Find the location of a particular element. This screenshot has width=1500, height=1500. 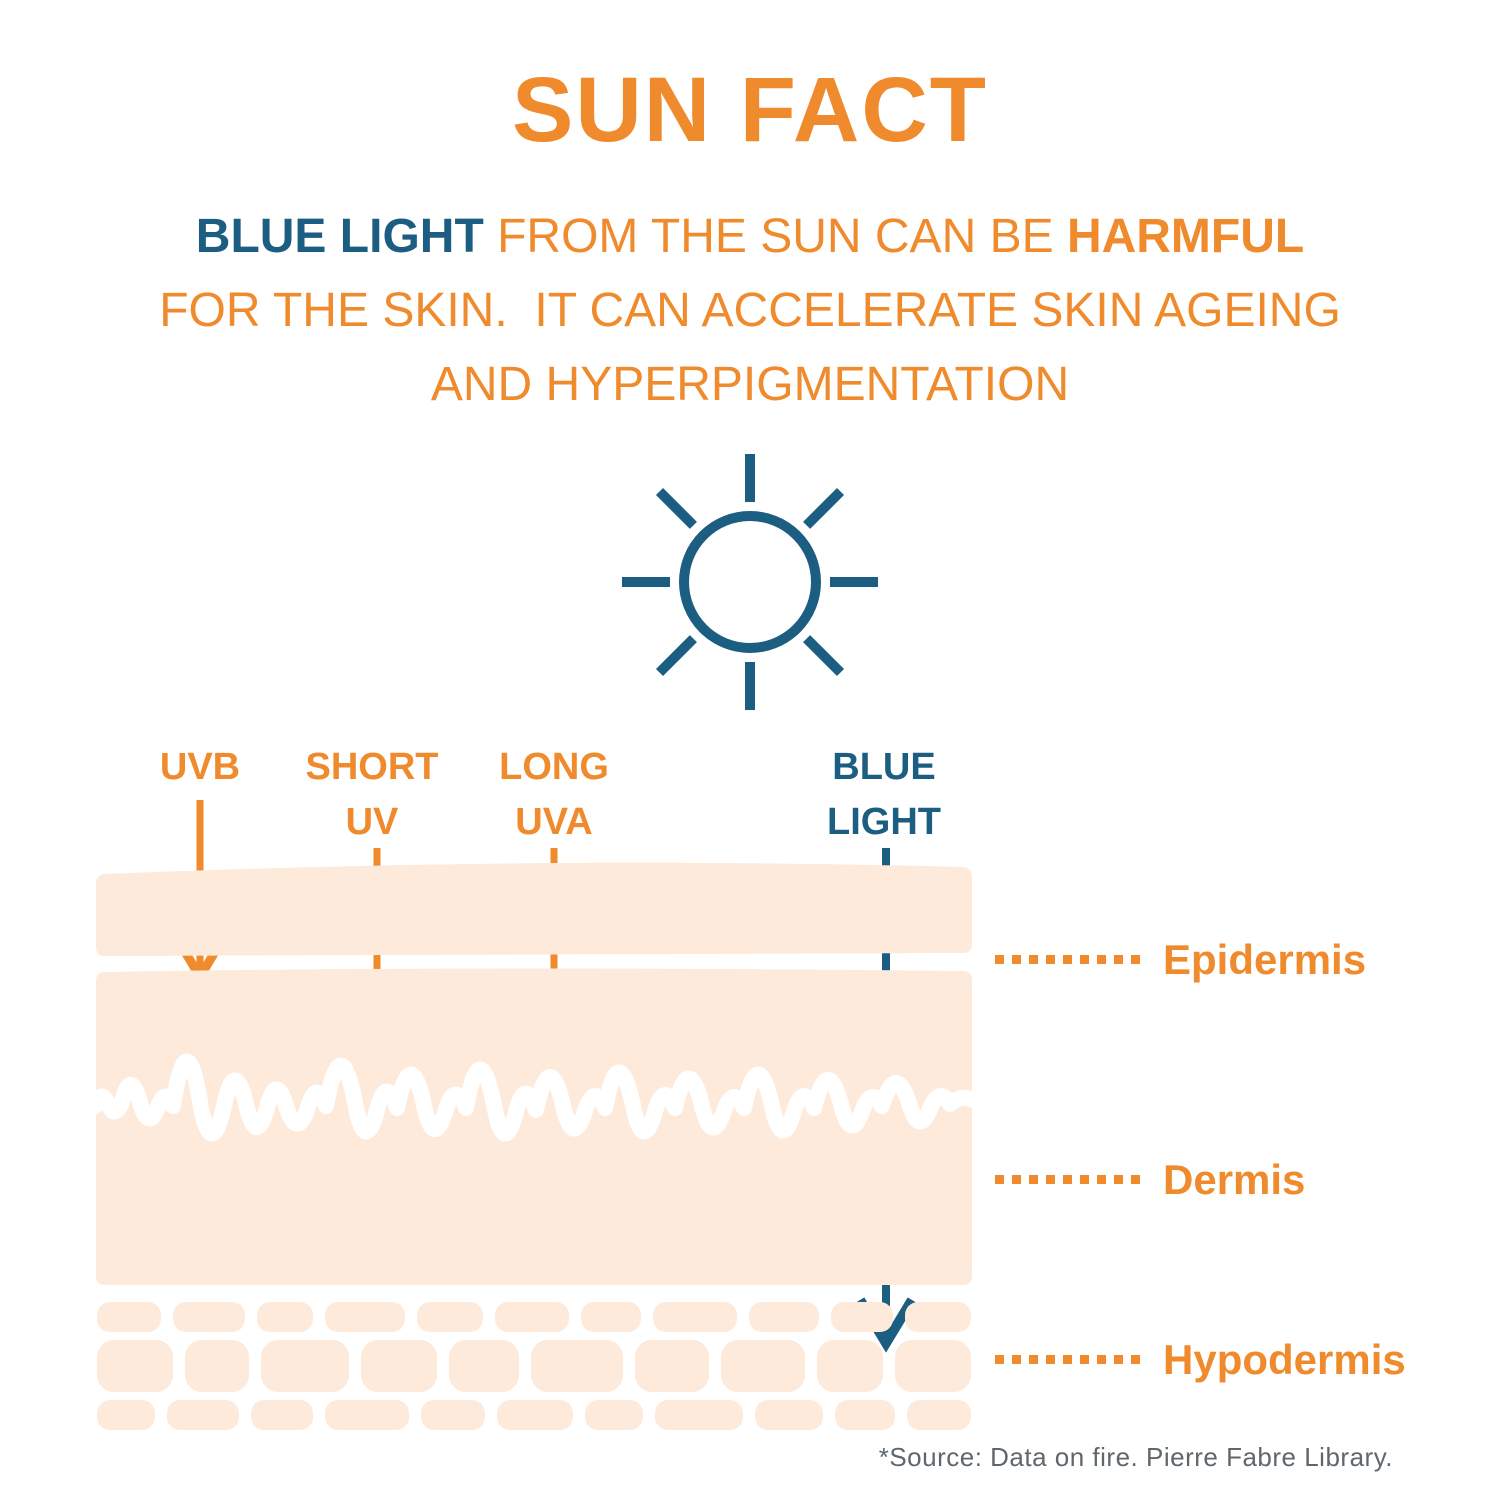

page-title: SUN FACT is located at coordinates (750, 110).